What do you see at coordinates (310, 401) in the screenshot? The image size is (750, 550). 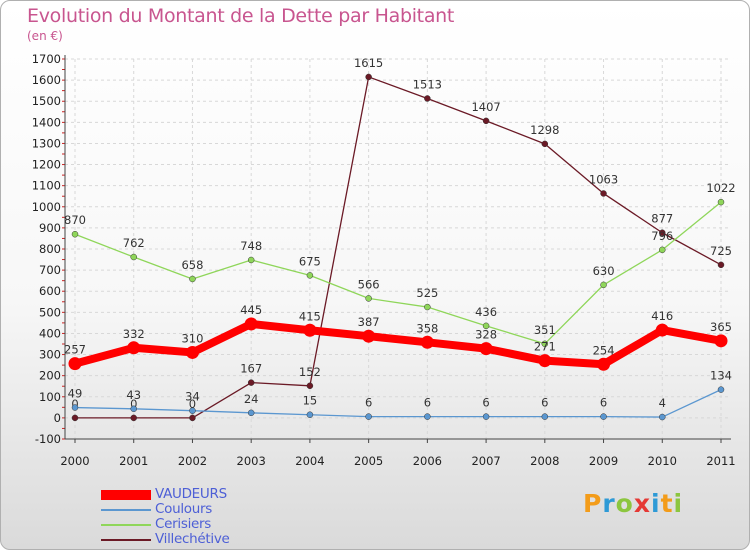 I see `data-label-coulours: 15` at bounding box center [310, 401].